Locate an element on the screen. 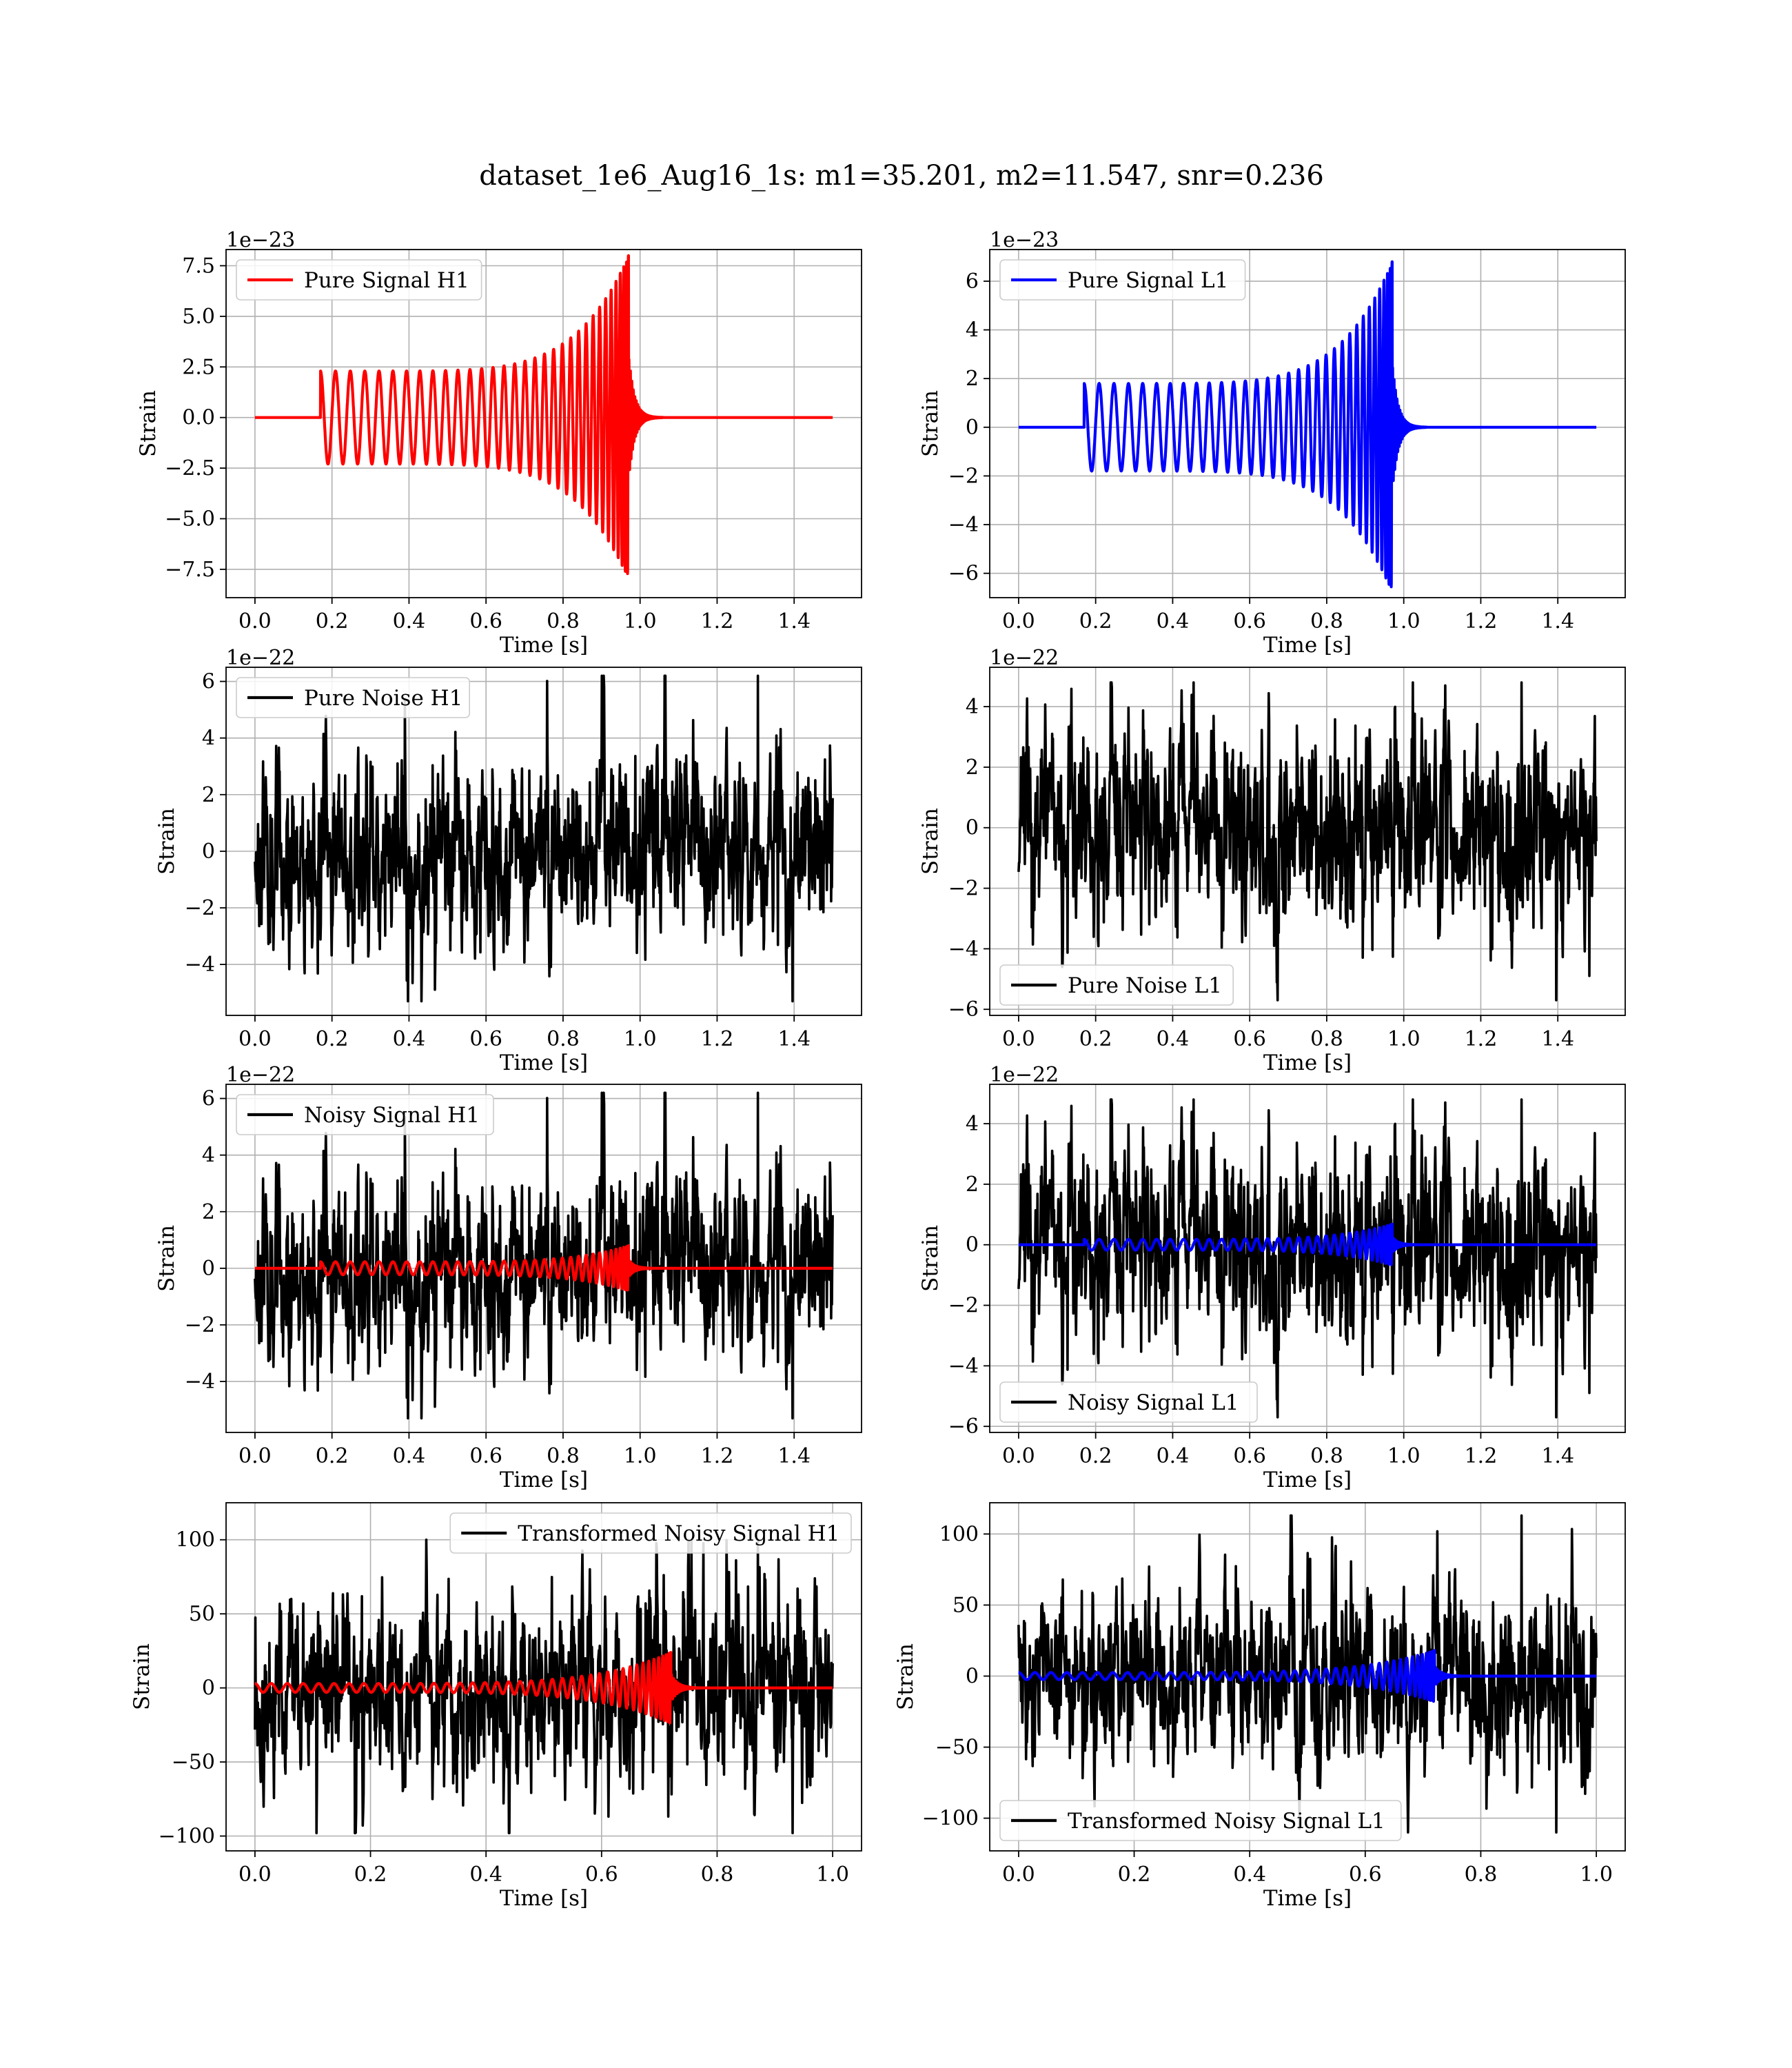  plot-area is located at coordinates (544, 424).